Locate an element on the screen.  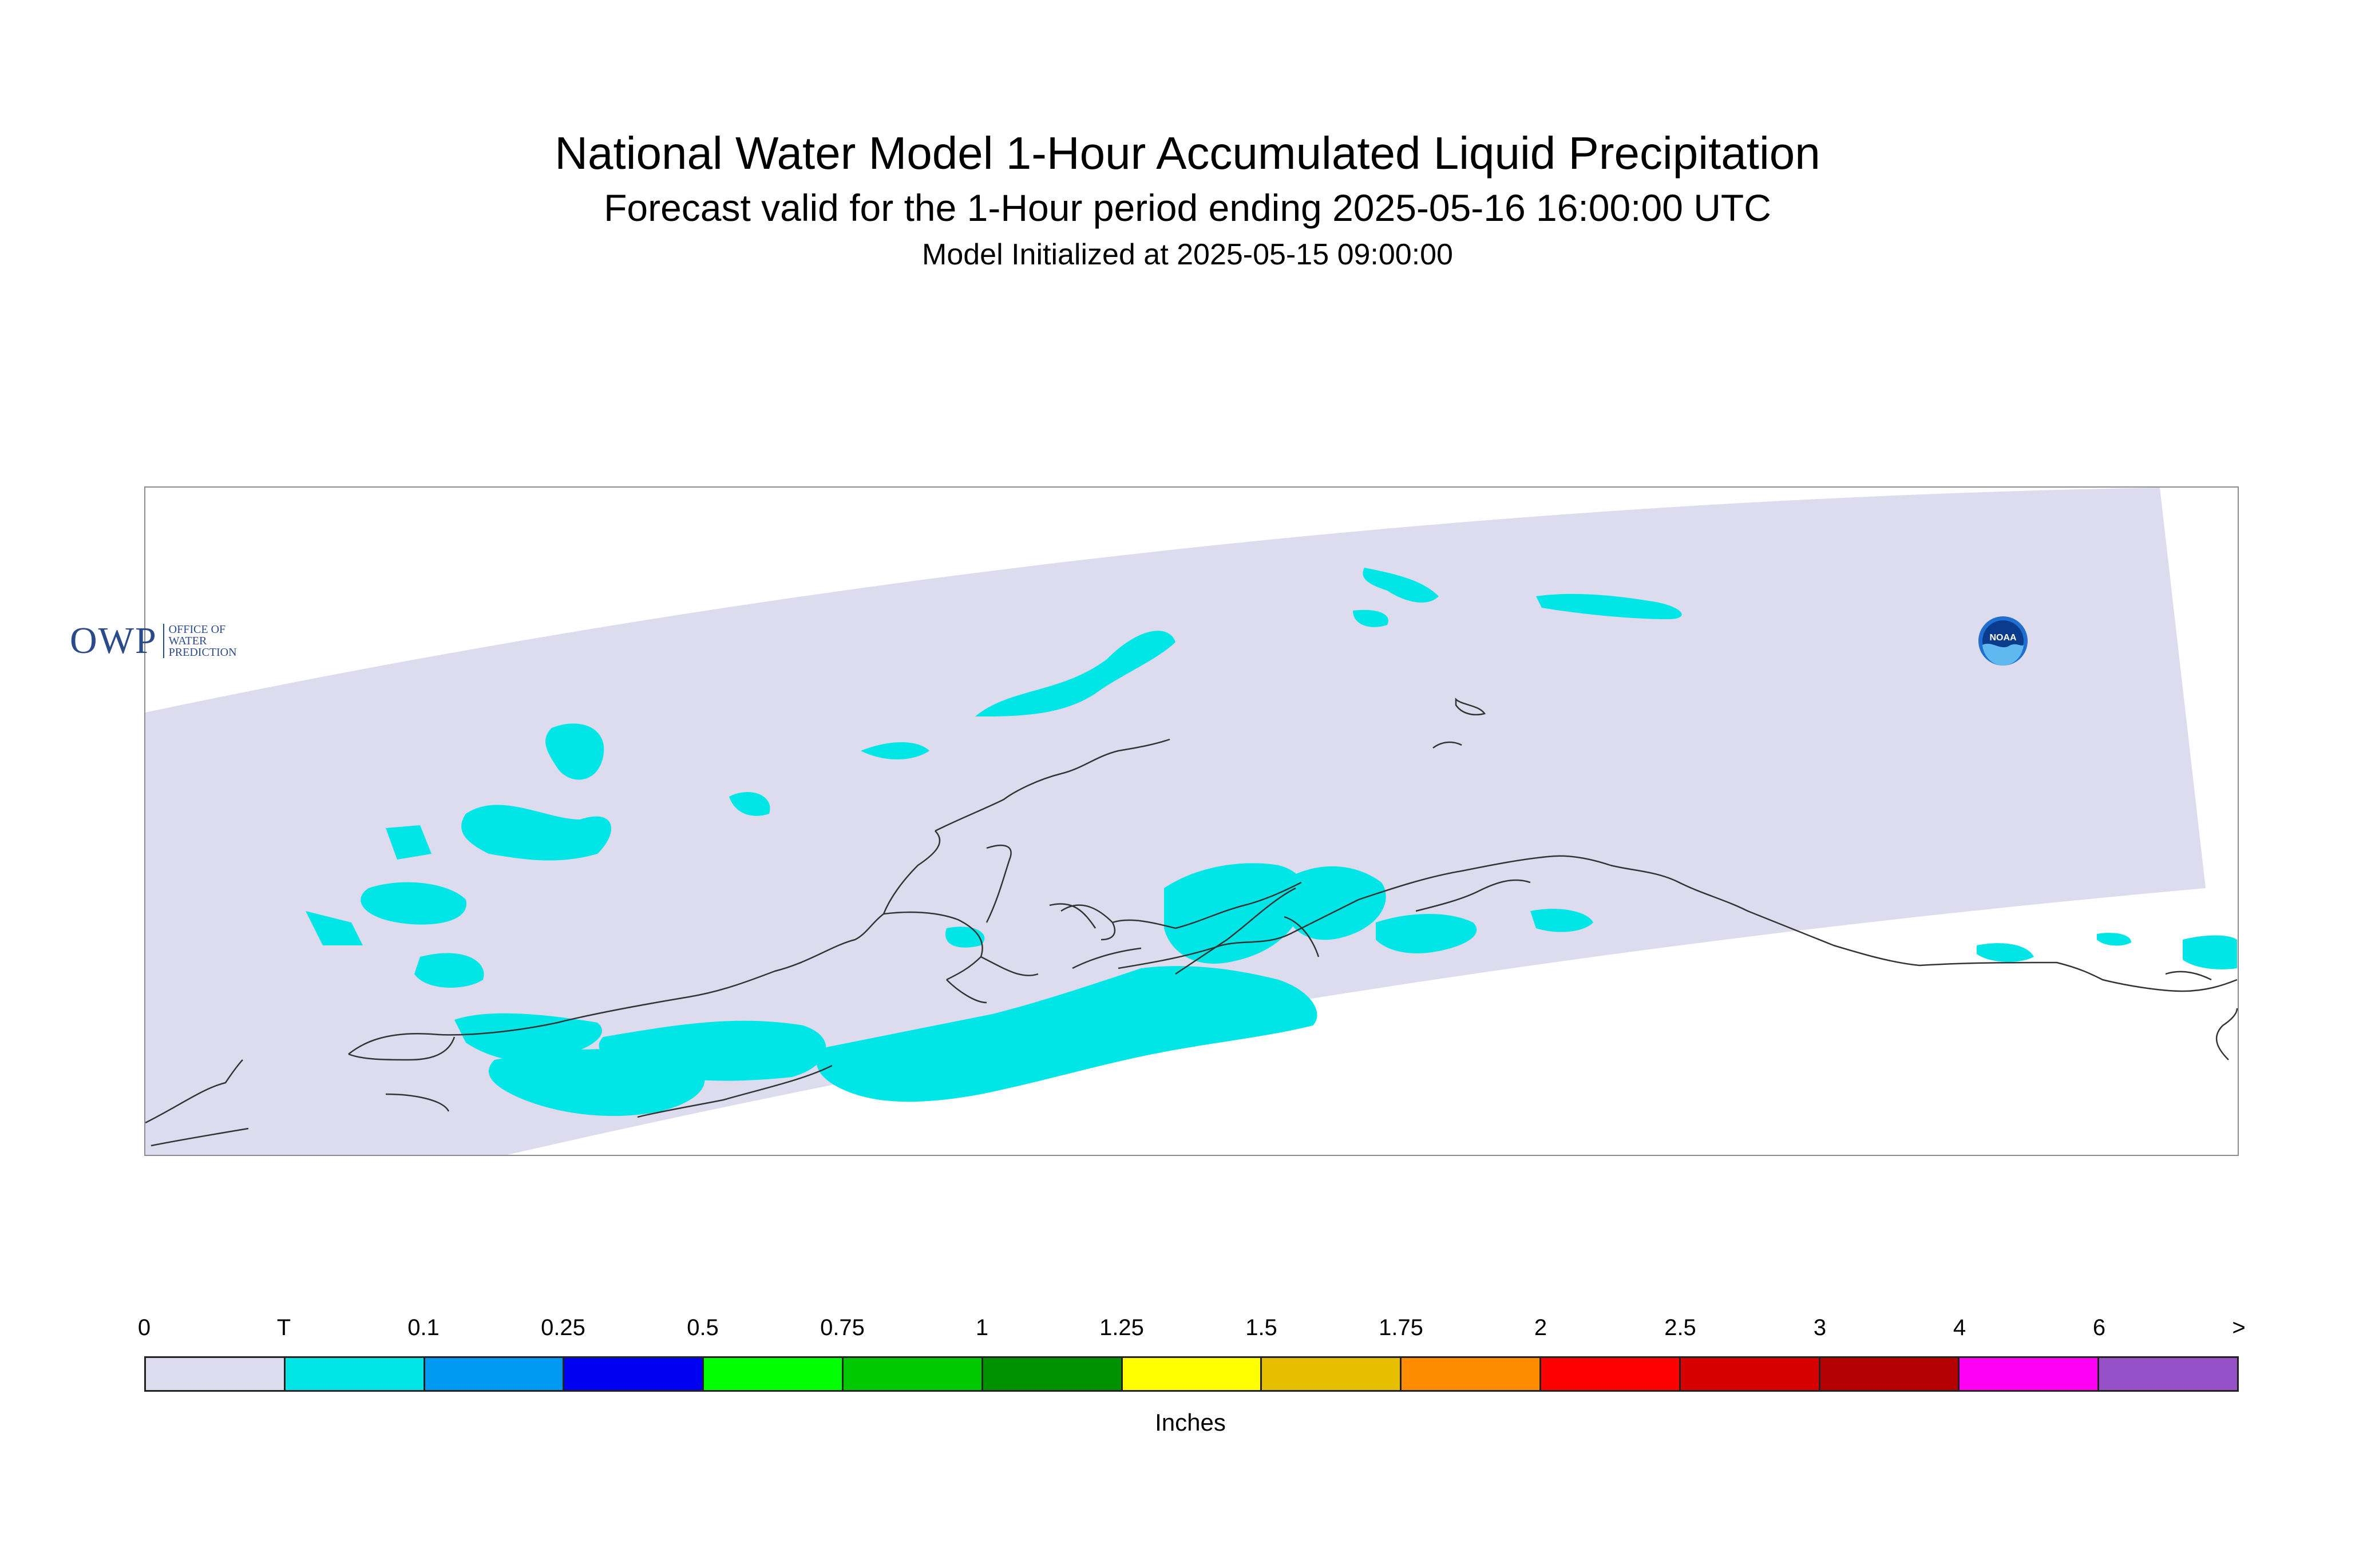
legend-tick-label: 4 is located at coordinates (1959, 1327).